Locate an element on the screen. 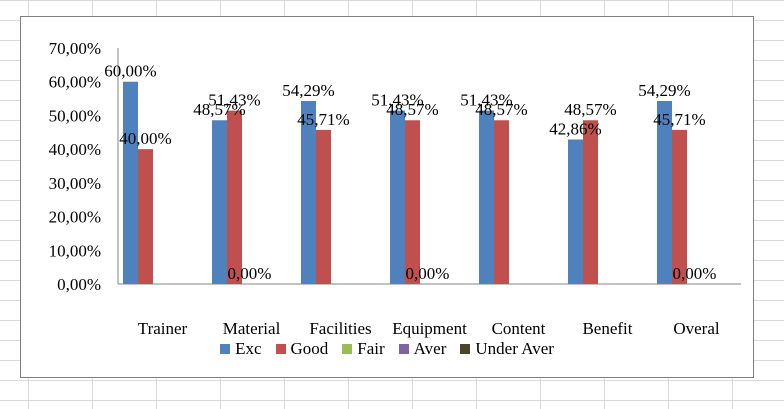 The image size is (784, 409). bar-good-facilities is located at coordinates (323, 206).